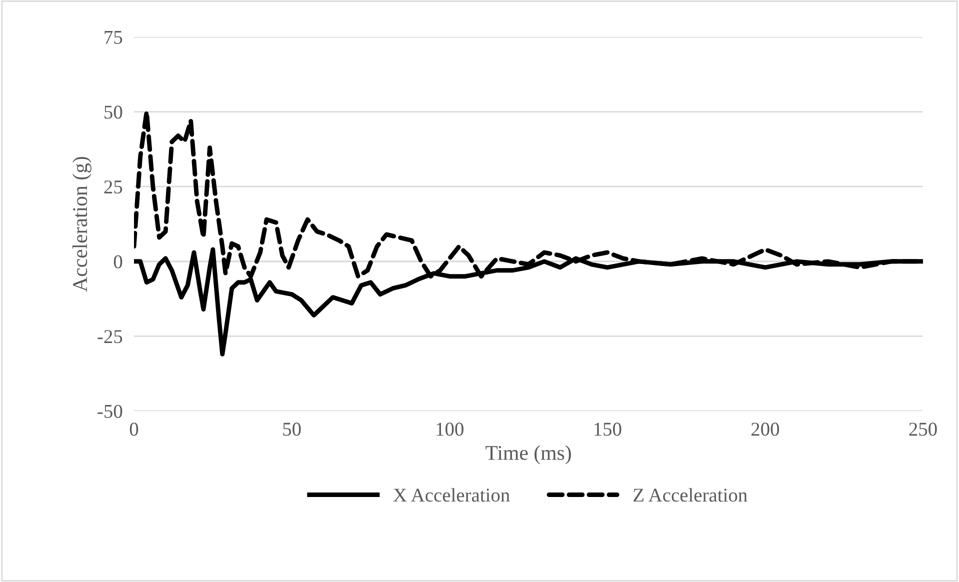  I want to click on x-tick-label: 100, so click(450, 429).